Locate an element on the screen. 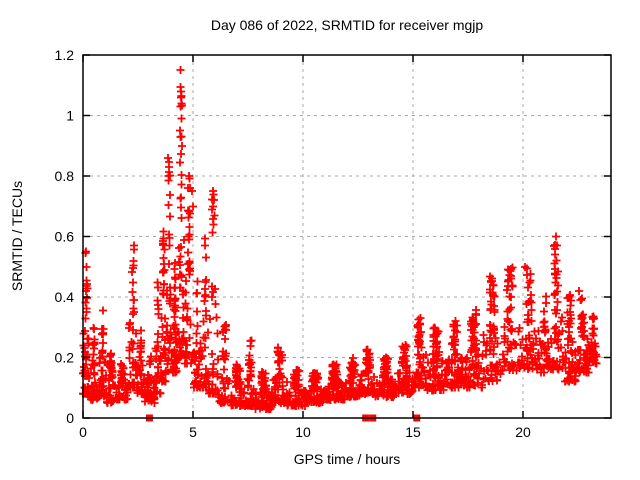 This screenshot has width=640, height=480. y-tick-label: 0.8 is located at coordinates (65, 176).